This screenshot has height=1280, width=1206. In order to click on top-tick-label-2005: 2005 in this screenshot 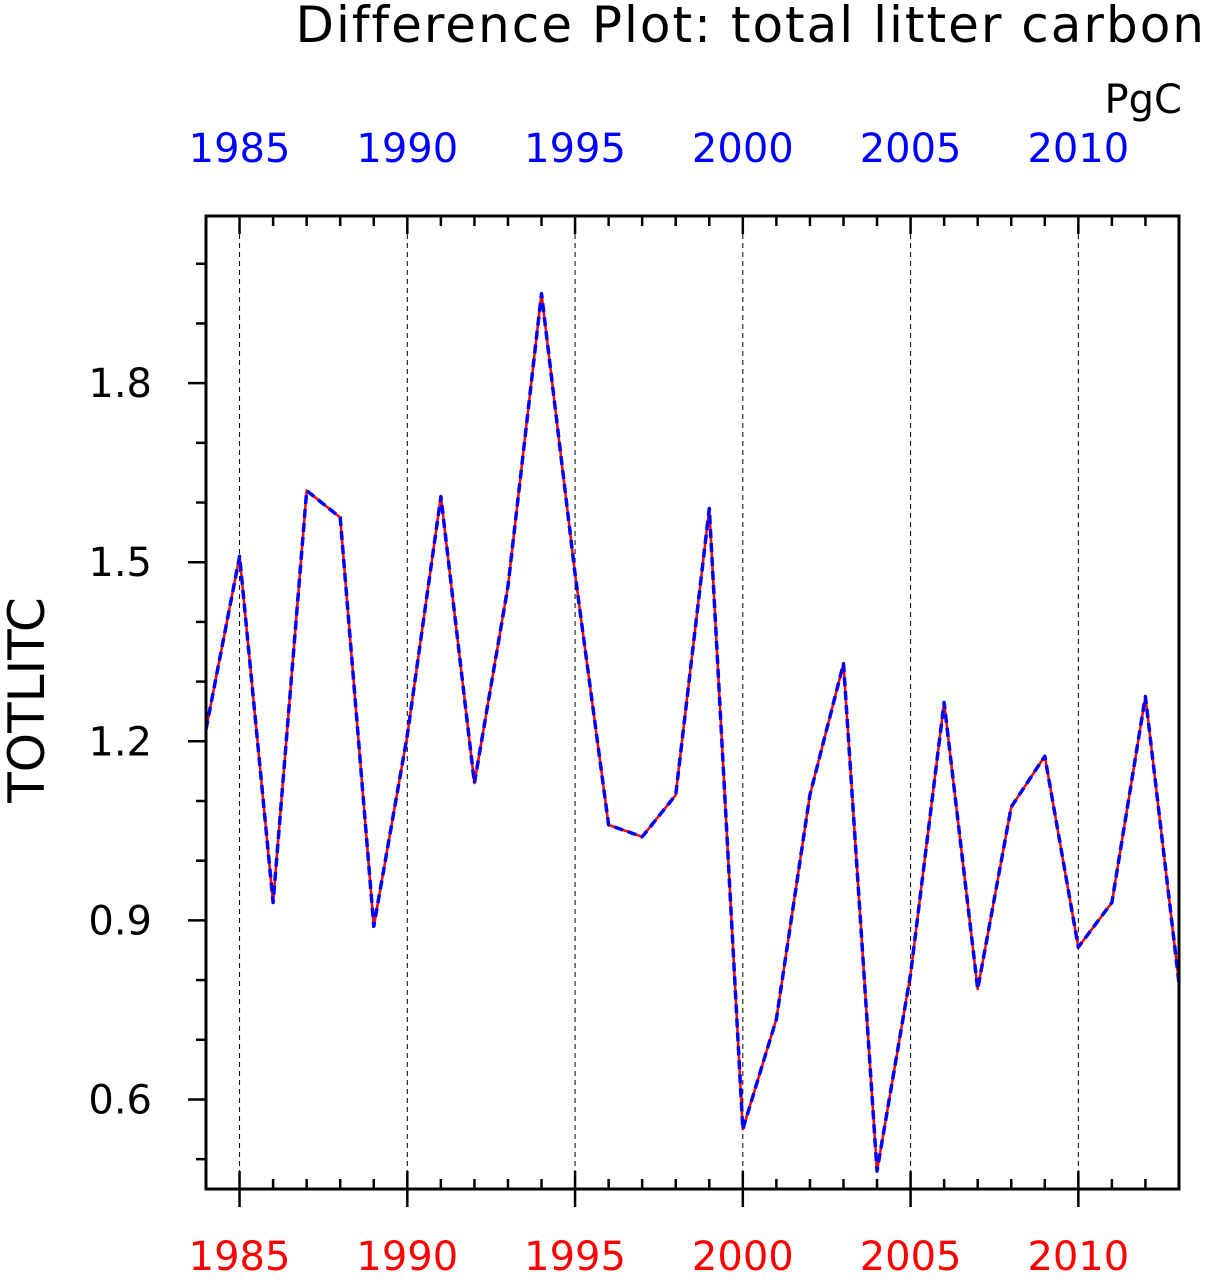, I will do `click(911, 149)`.